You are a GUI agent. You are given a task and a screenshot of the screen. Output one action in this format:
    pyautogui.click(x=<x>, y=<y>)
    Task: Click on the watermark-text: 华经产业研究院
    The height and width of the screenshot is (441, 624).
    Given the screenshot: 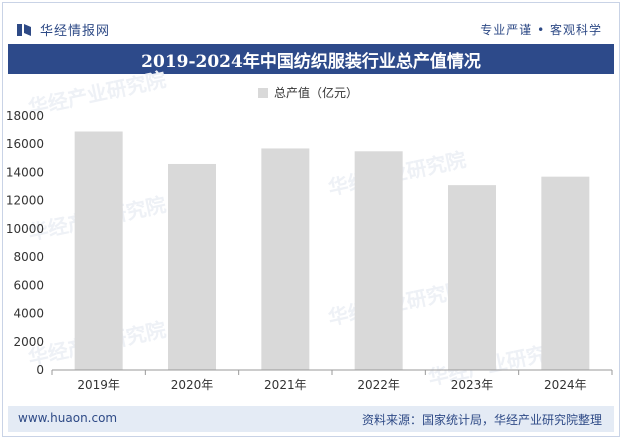 What is the action you would take?
    pyautogui.click(x=97, y=93)
    